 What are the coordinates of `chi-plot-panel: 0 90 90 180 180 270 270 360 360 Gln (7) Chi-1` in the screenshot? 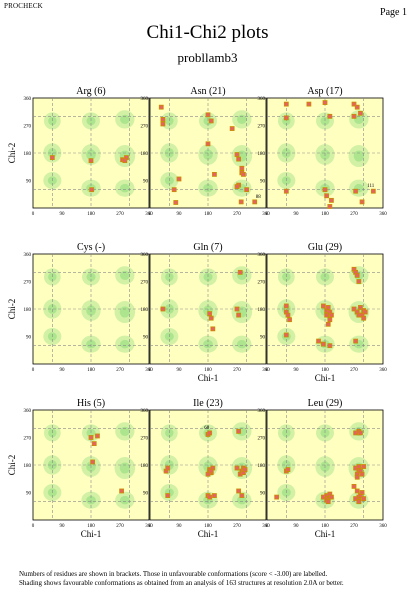 It's located at (206, 312).